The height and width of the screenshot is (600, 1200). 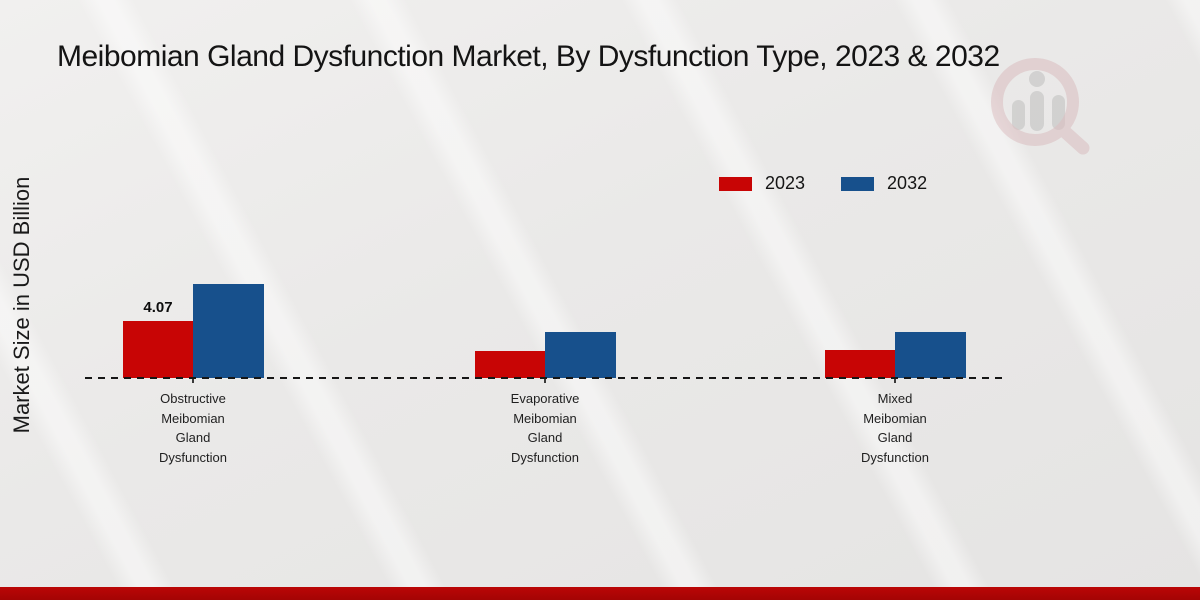 What do you see at coordinates (158, 307) in the screenshot?
I see `bar-value-label: 4.07` at bounding box center [158, 307].